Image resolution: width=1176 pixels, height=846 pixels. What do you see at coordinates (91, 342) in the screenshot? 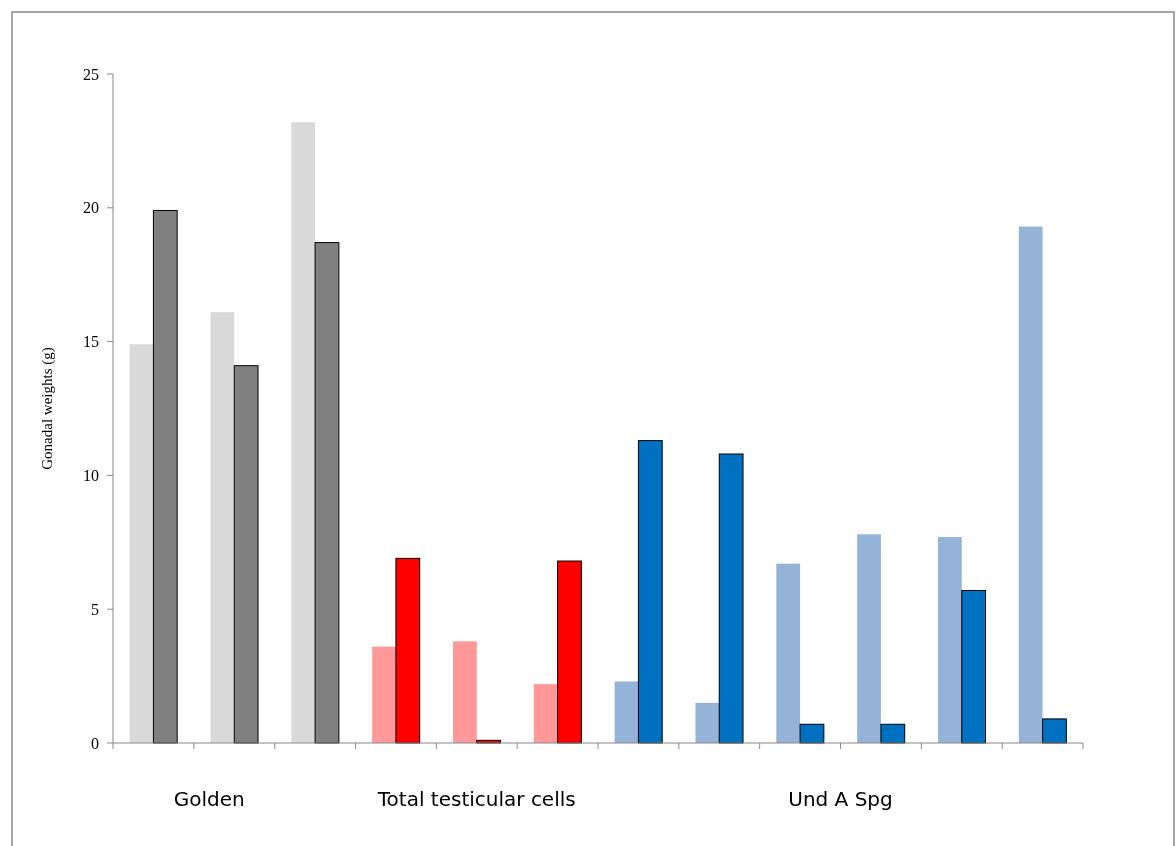
I see `y-tick-label: 15` at bounding box center [91, 342].